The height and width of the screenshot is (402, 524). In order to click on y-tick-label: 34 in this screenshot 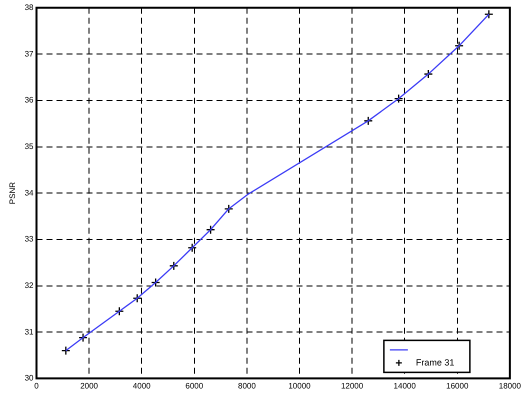, I will do `click(29, 193)`.